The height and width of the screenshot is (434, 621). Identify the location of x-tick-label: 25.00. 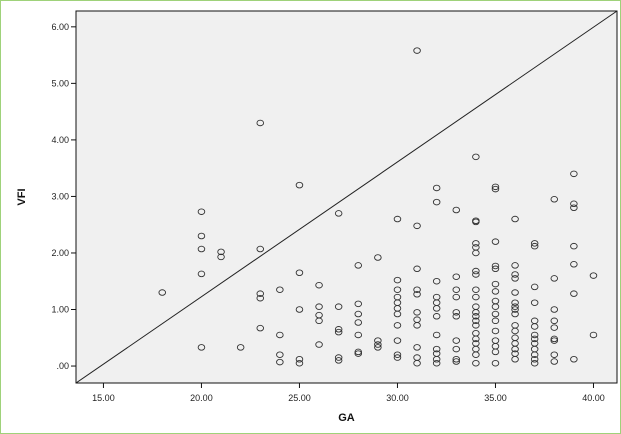
(299, 398).